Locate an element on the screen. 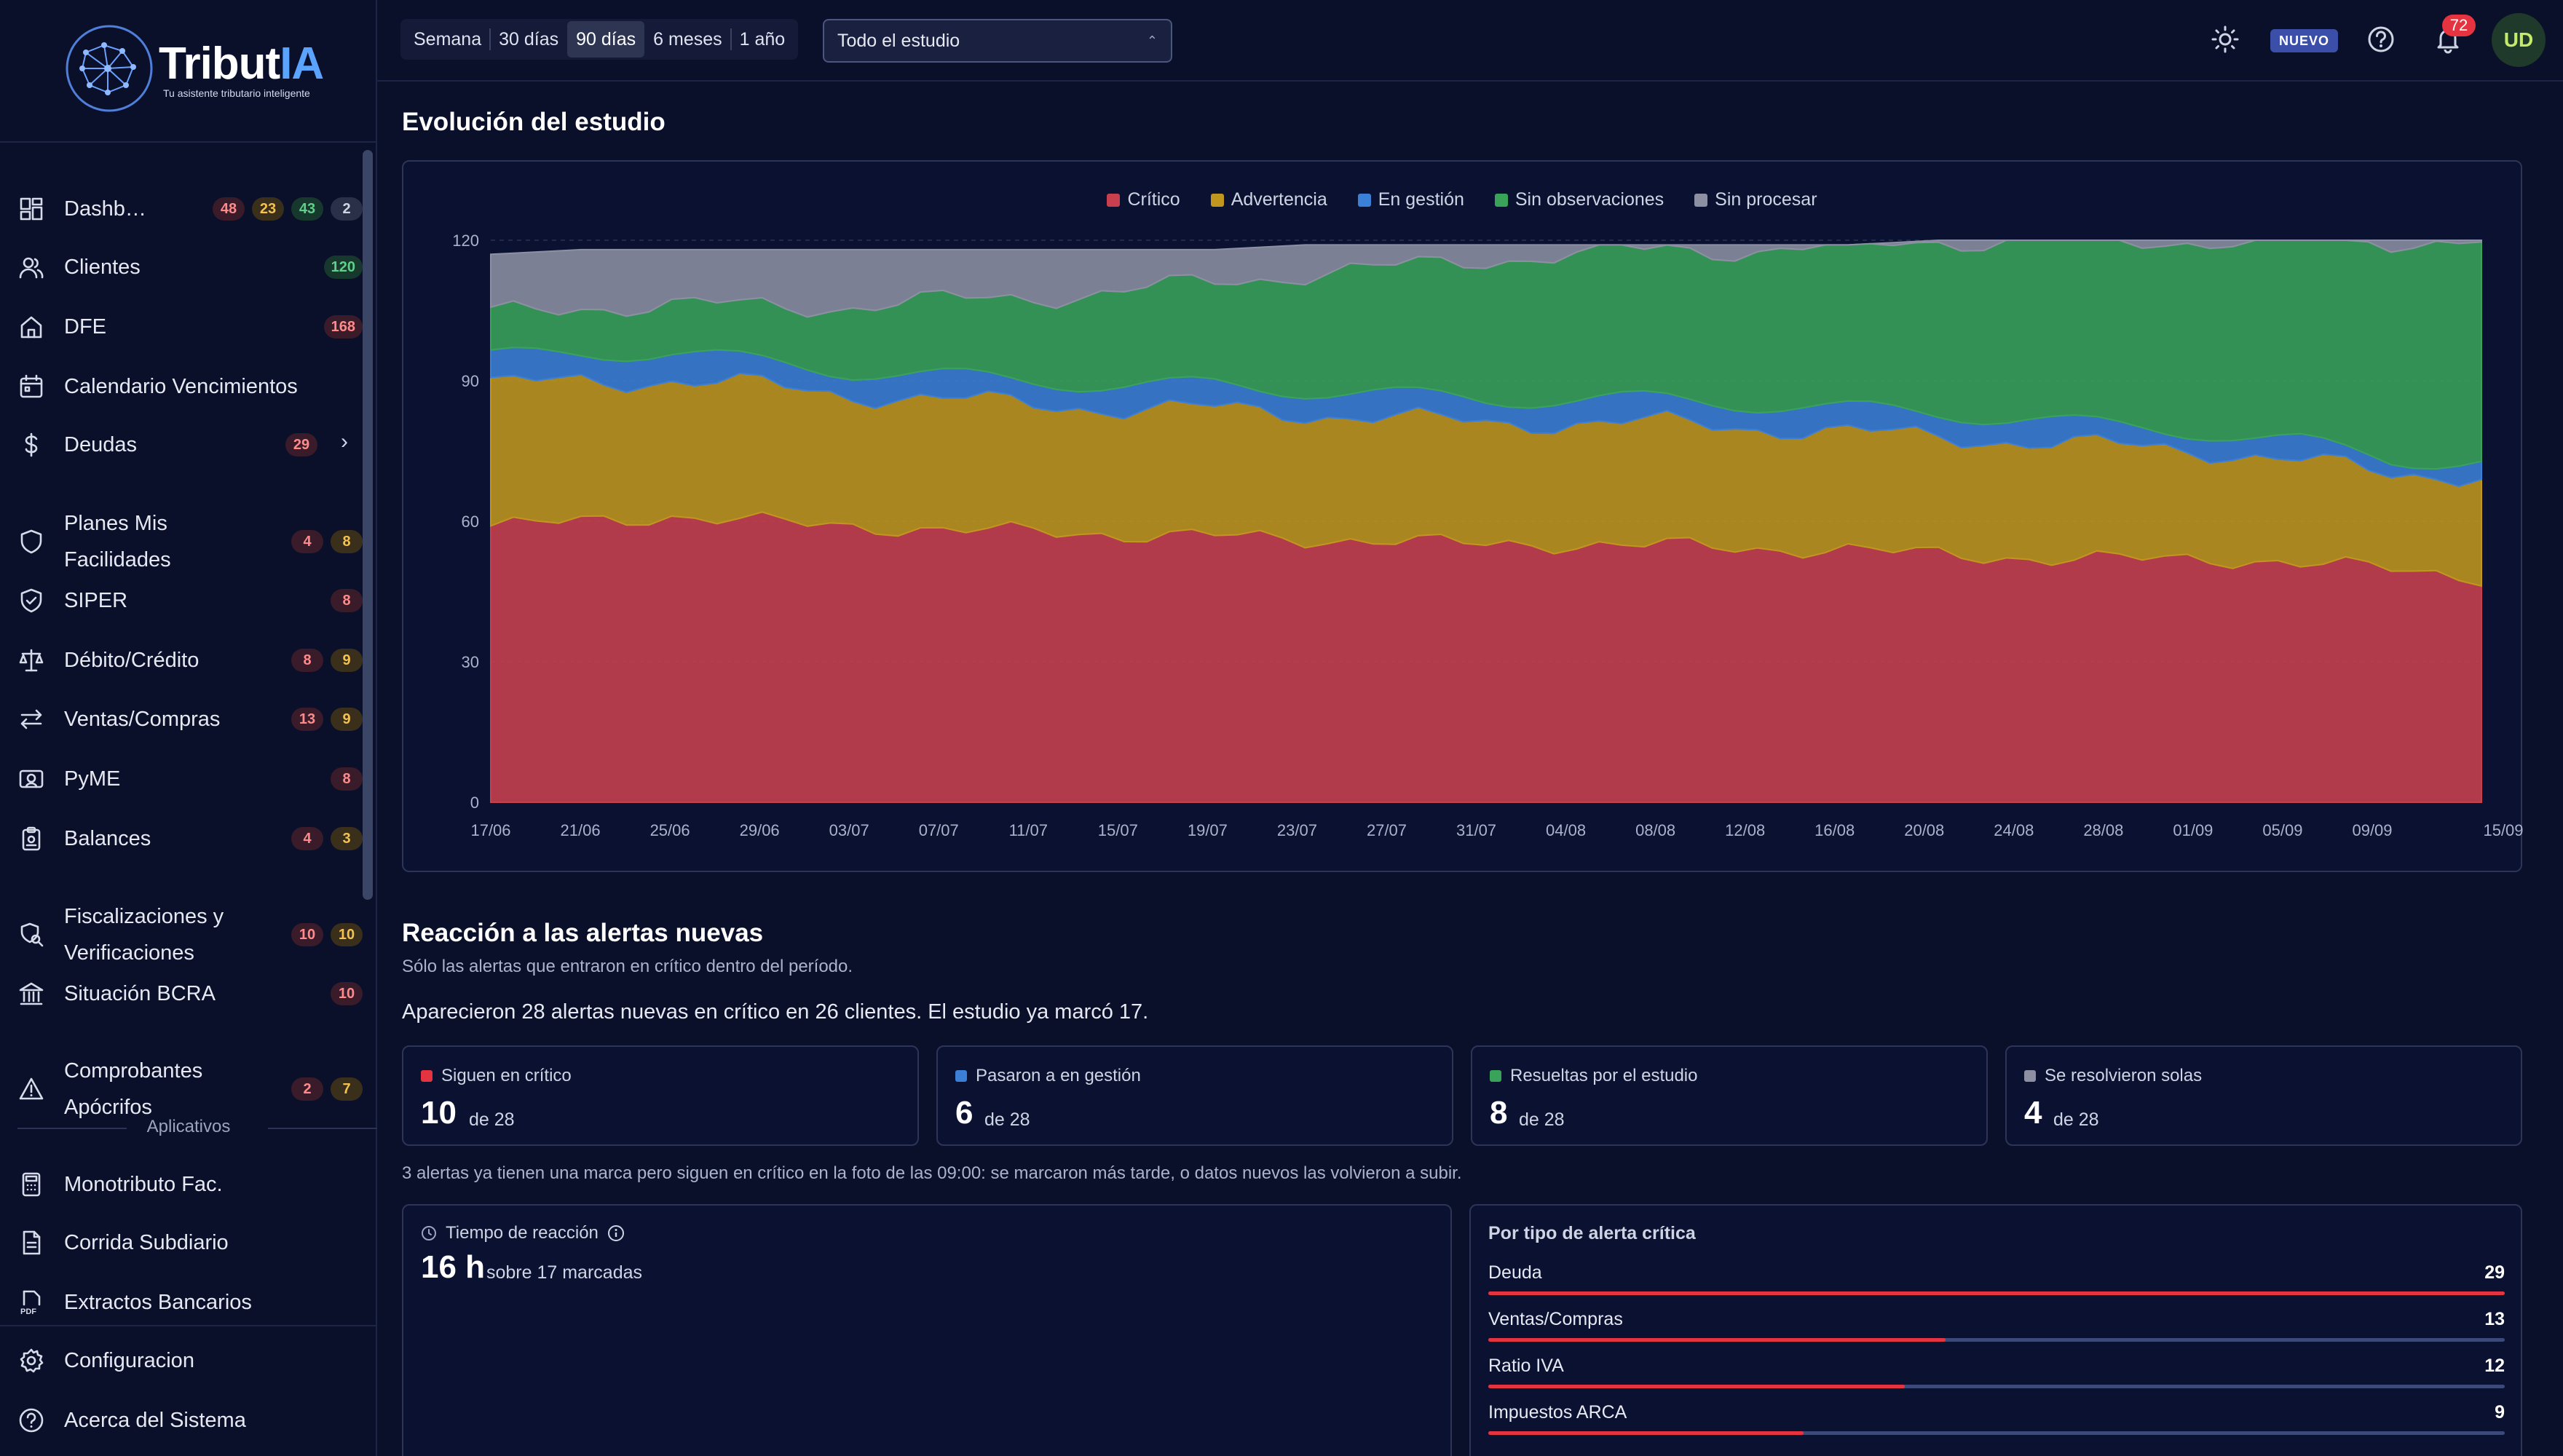 This screenshot has height=1456, width=2563. legend-swatch is located at coordinates (1701, 200).